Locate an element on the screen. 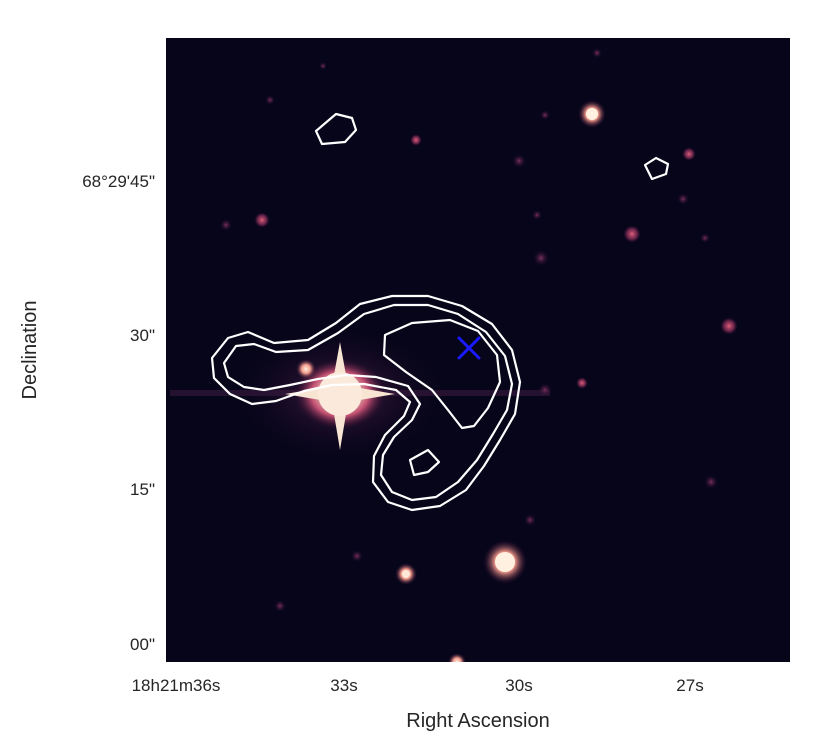  x-axis-label: Right Ascension is located at coordinates (477, 721).